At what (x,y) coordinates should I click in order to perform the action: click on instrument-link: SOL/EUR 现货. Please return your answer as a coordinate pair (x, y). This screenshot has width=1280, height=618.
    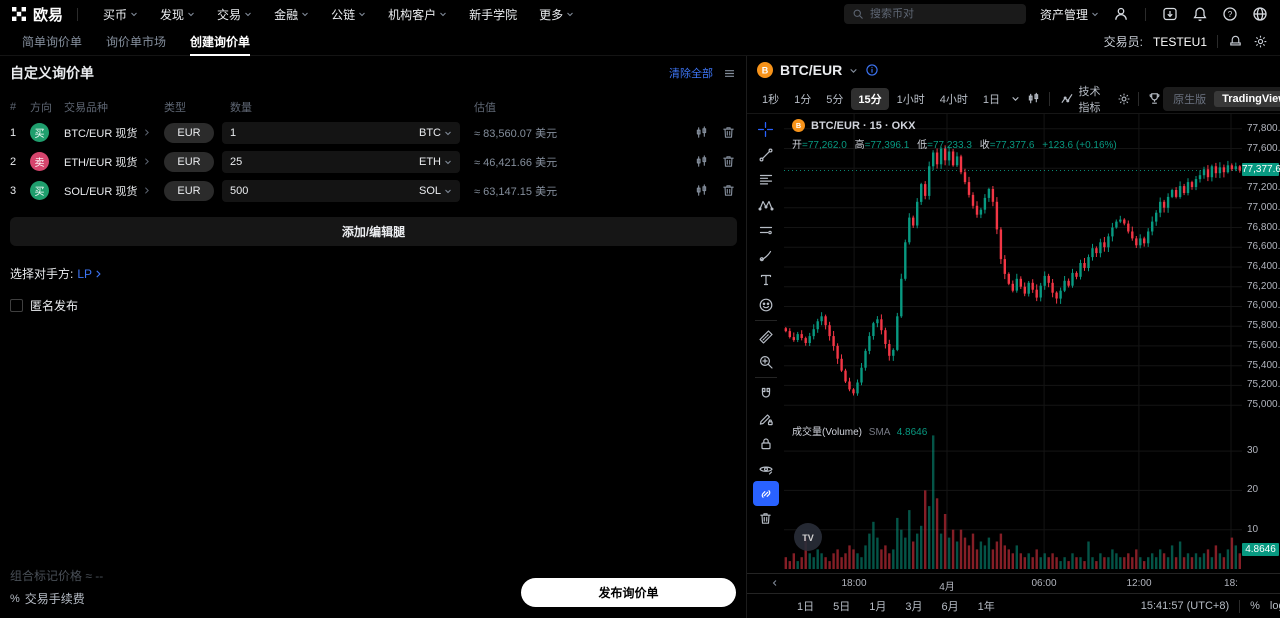
    Looking at the image, I should click on (114, 191).